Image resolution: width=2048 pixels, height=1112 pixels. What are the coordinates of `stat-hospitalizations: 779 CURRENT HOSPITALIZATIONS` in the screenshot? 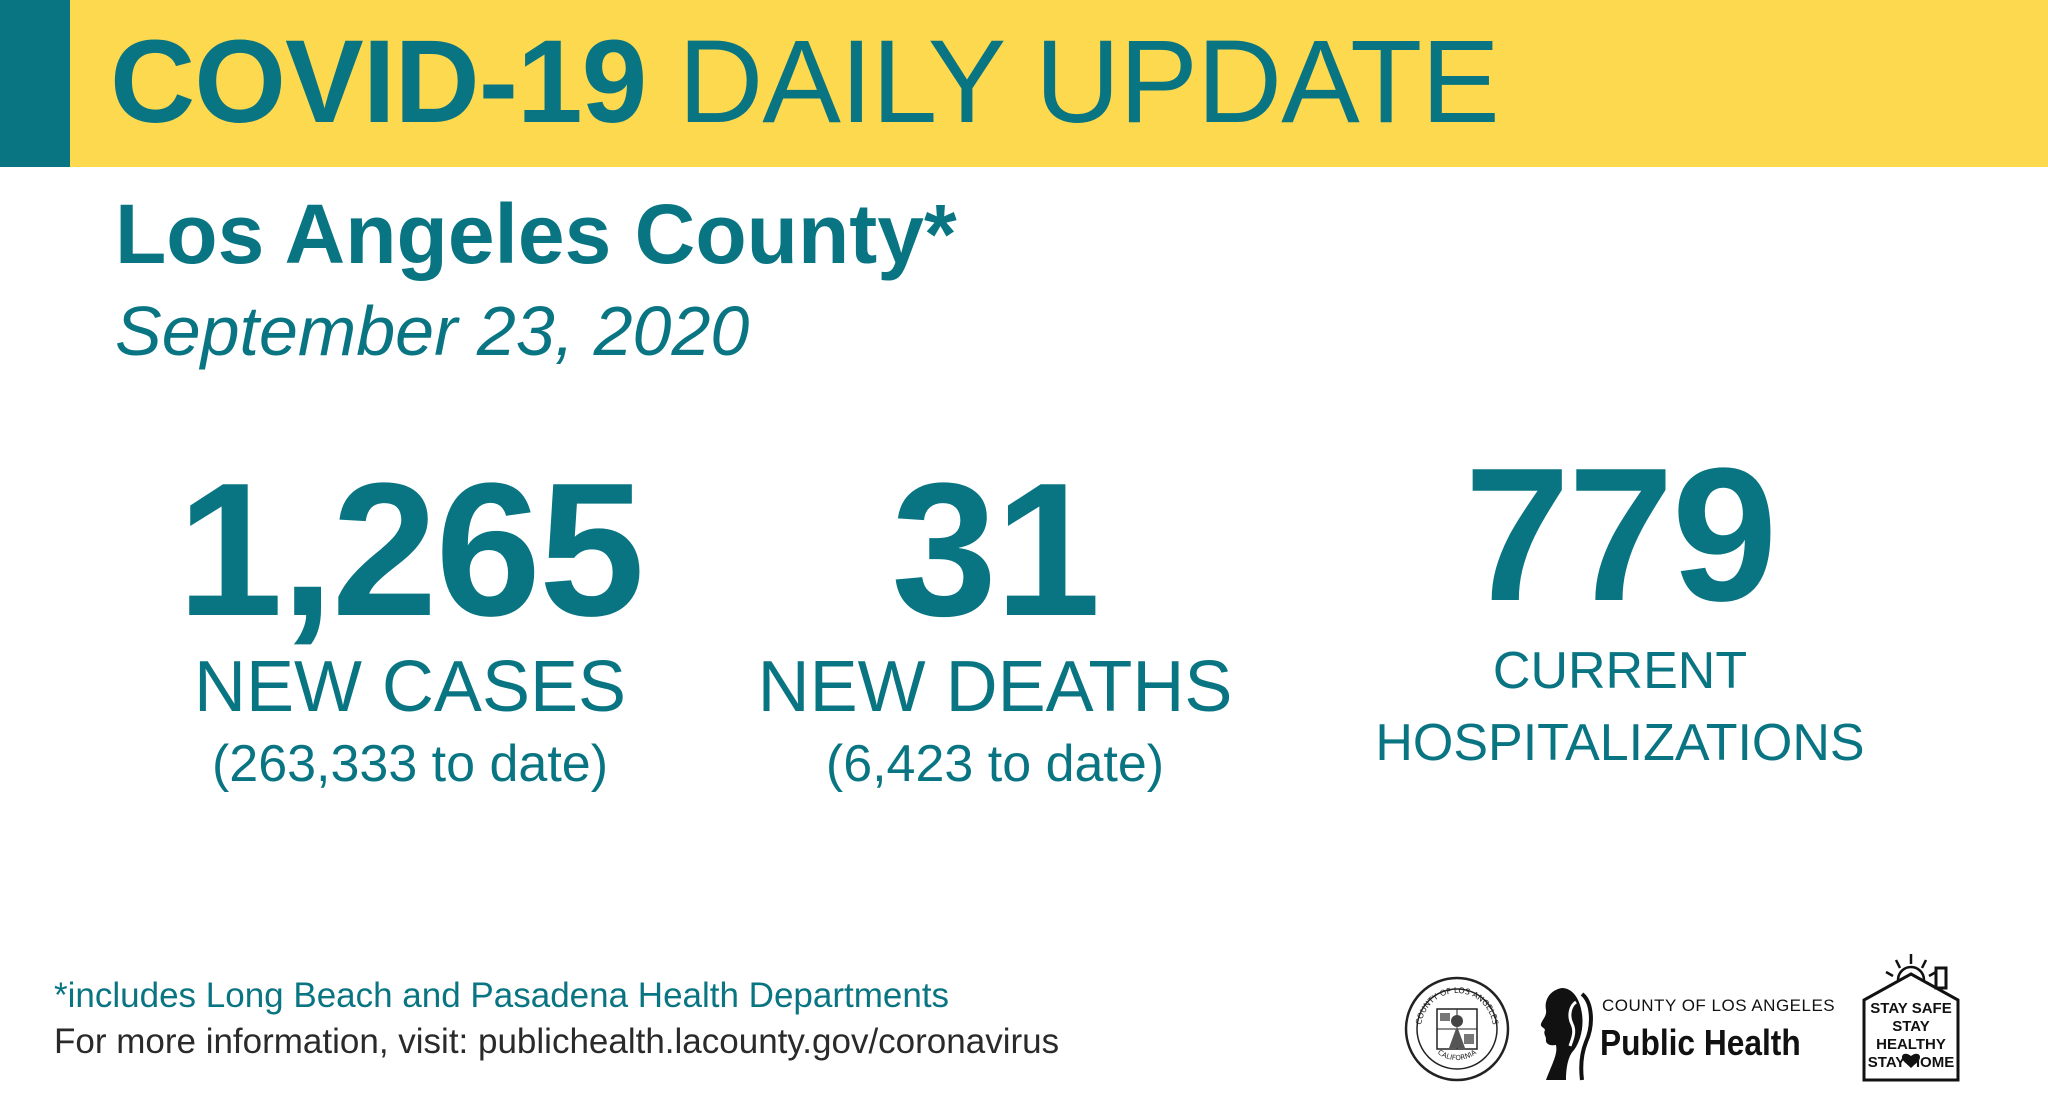 It's located at (1620, 607).